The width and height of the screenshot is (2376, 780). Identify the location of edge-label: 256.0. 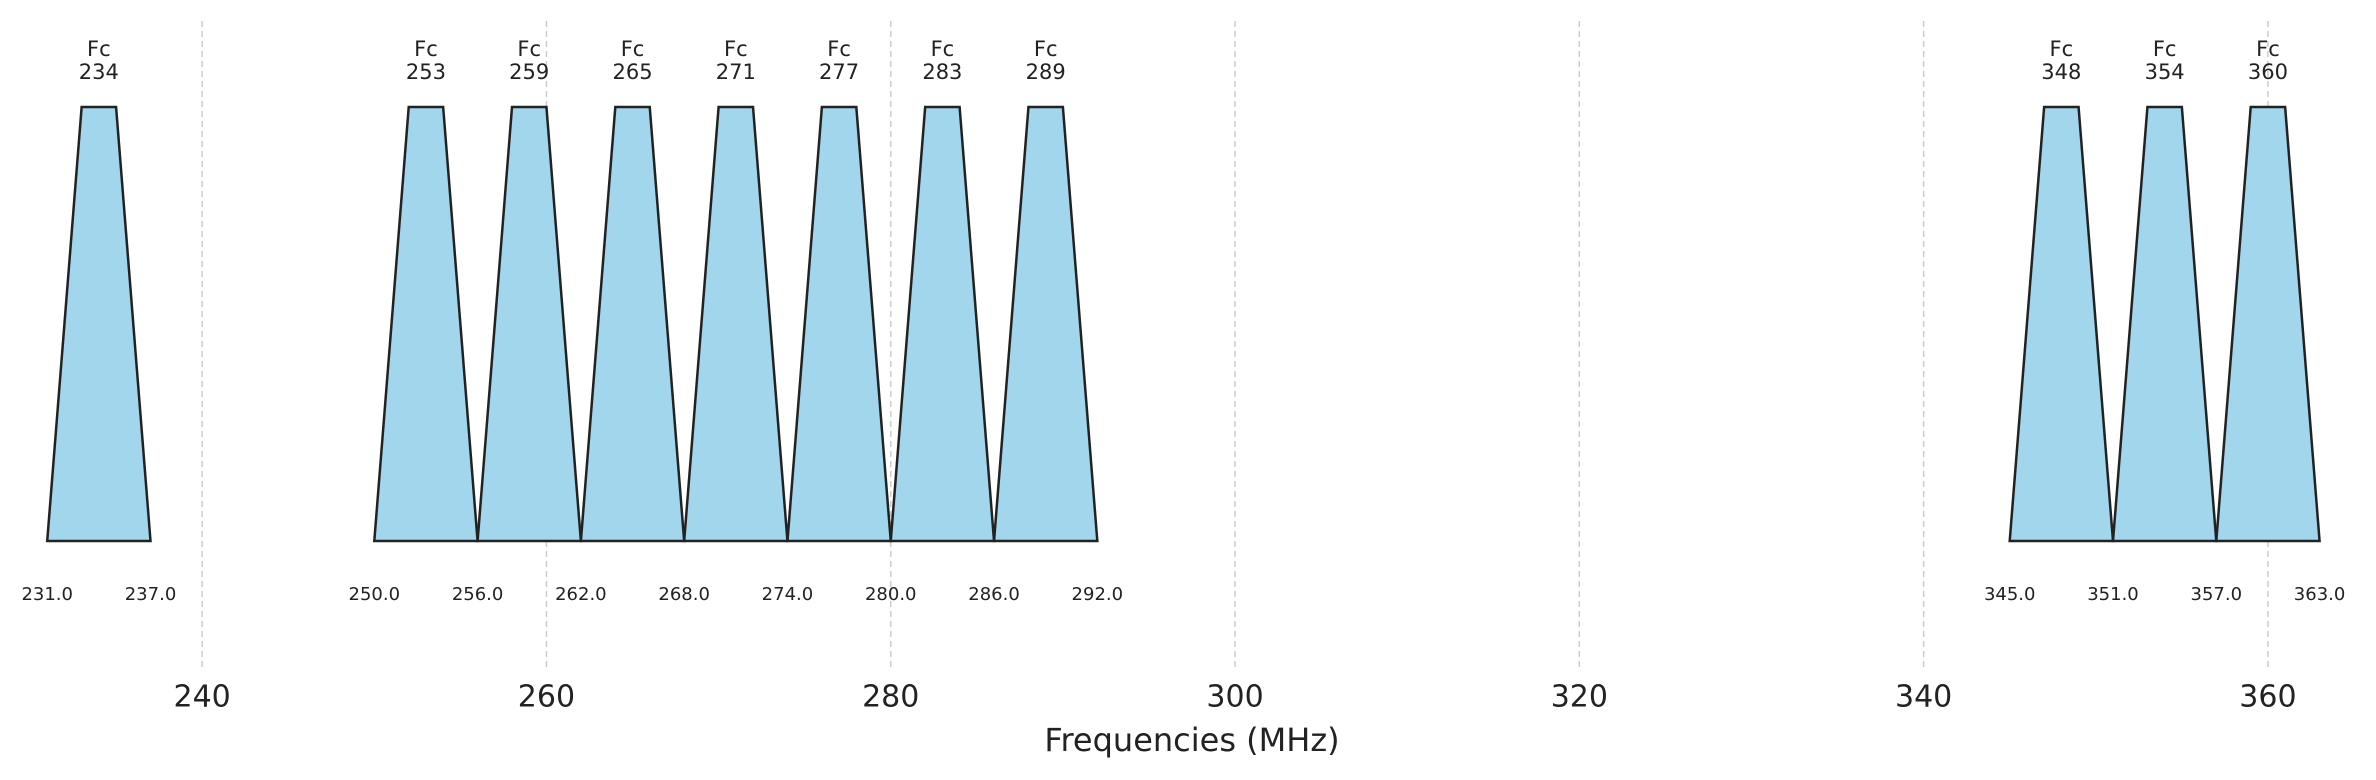
(478, 594).